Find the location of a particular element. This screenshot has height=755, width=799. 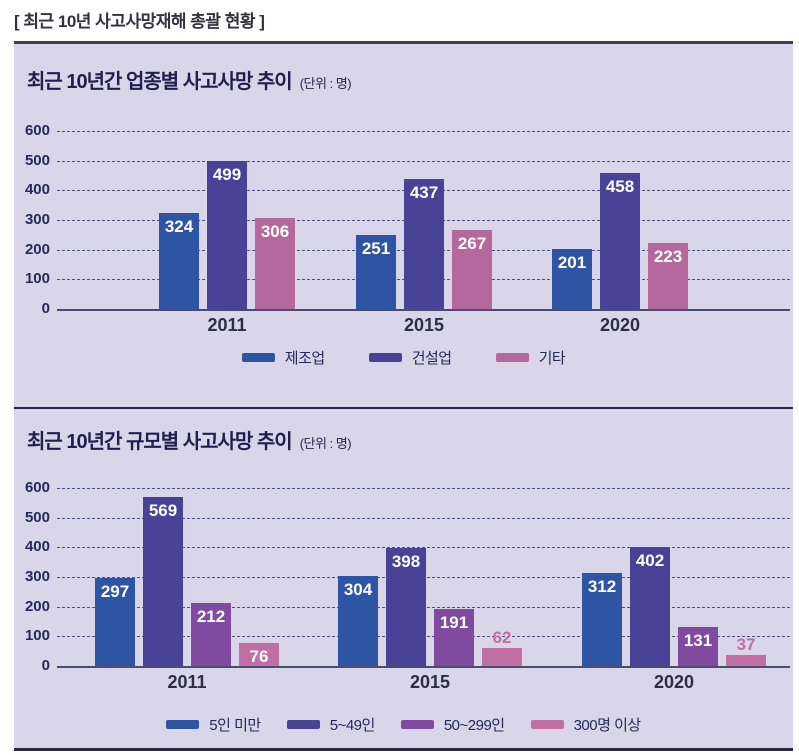

bar-300명 이상-2011 is located at coordinates (259, 654).